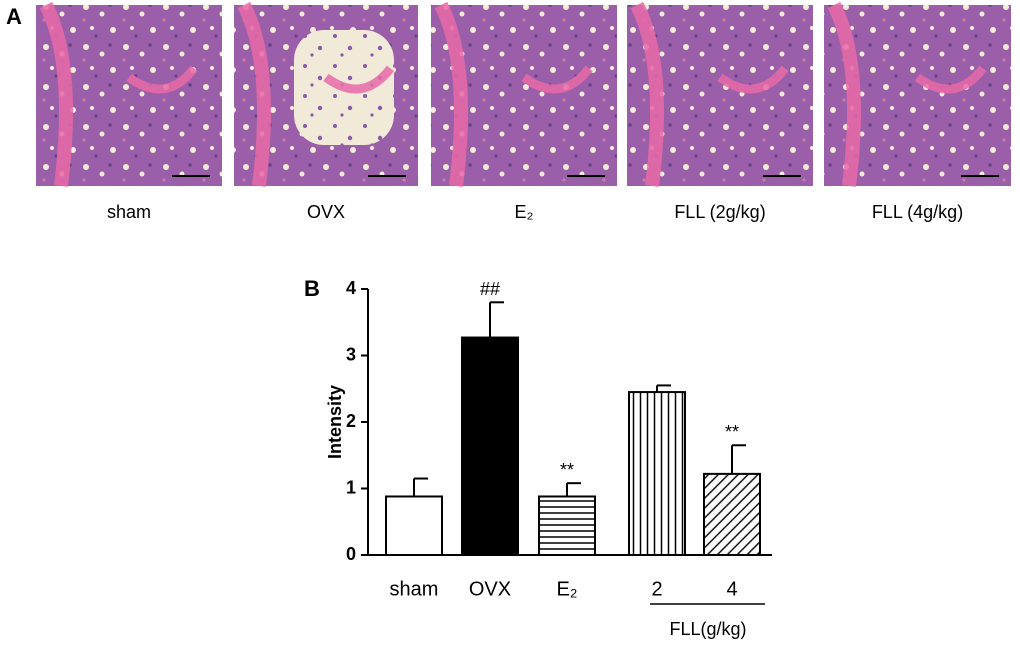 This screenshot has width=1020, height=645. I want to click on panel-label: B, so click(312, 288).